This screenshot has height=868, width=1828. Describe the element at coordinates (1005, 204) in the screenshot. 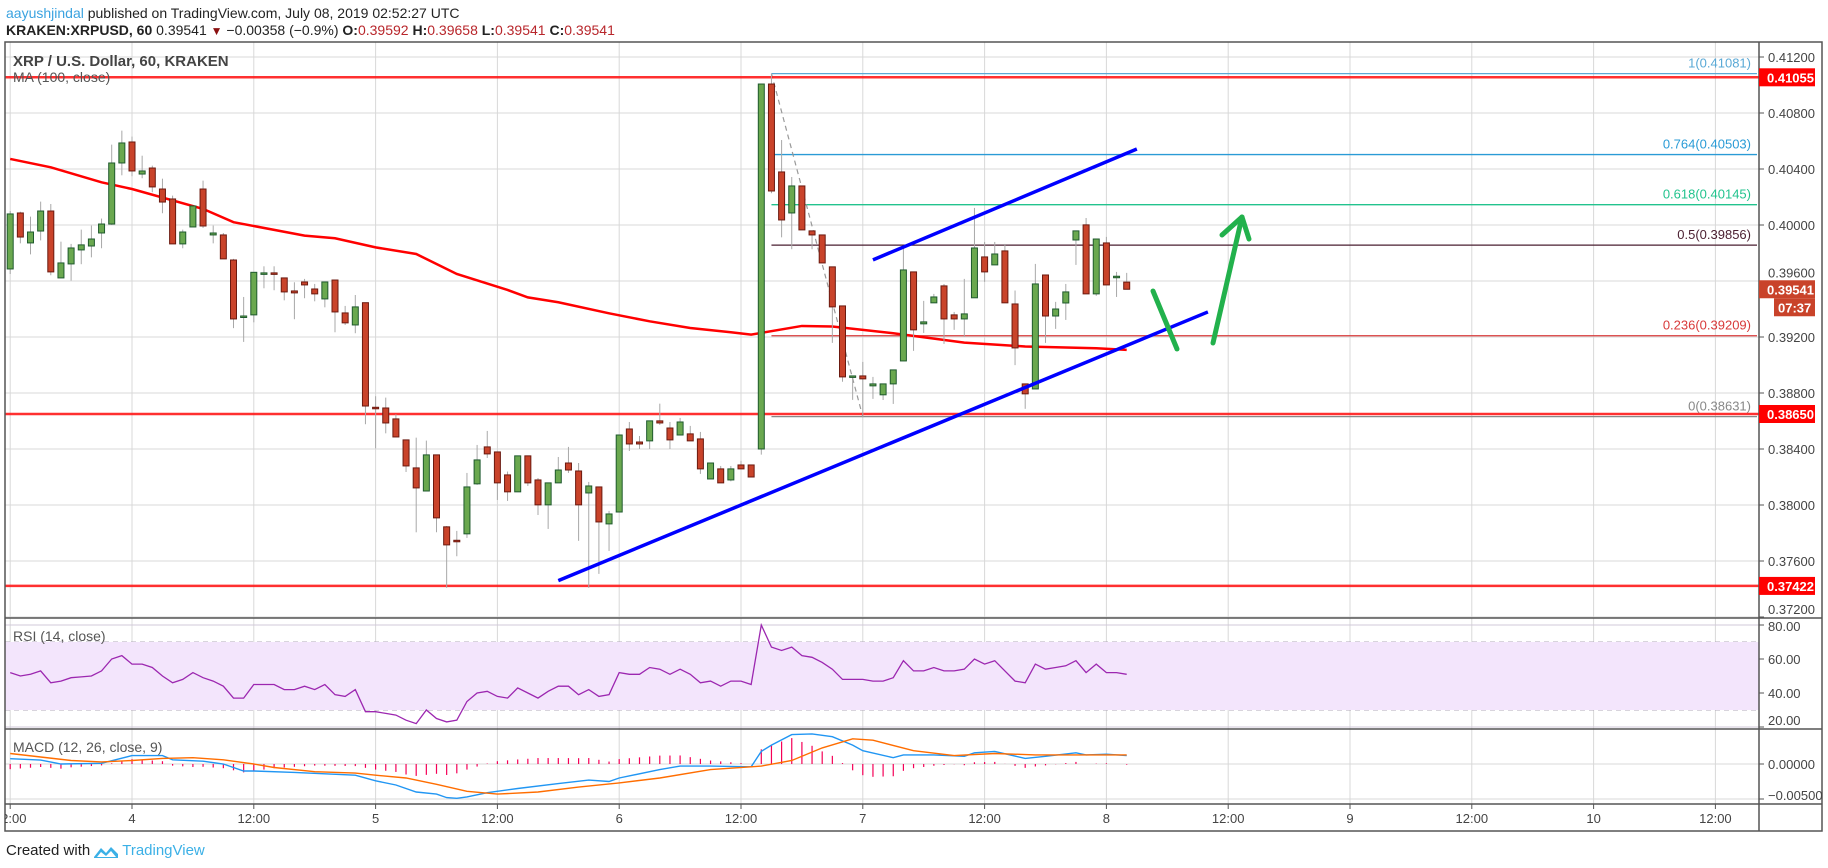

I see `trendline` at that location.